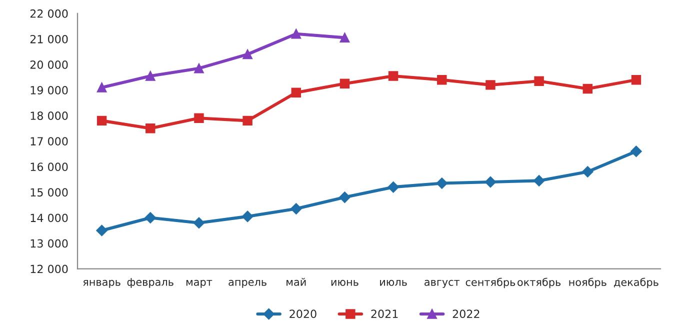 This screenshot has height=336, width=674. I want to click on x-tick-label: октябрь, so click(539, 283).